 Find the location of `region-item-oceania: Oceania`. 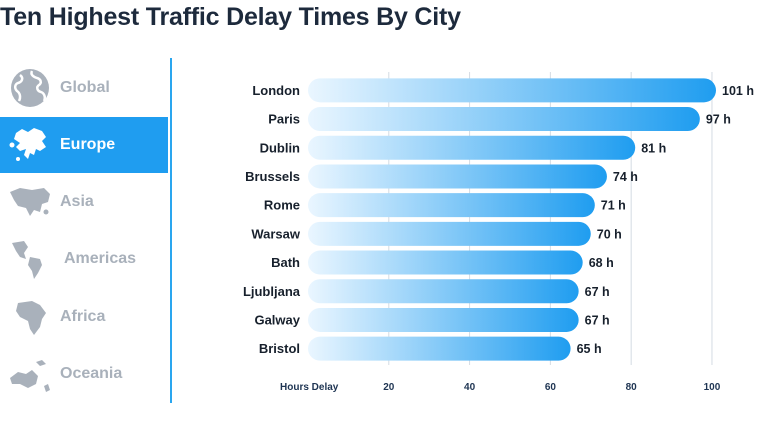

region-item-oceania: Oceania is located at coordinates (84, 374).